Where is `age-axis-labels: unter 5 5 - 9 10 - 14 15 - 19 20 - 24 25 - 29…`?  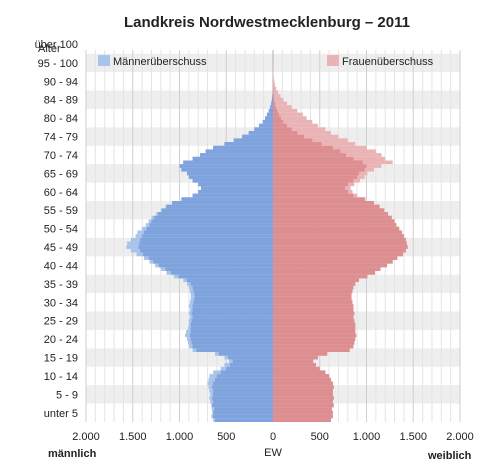 age-axis-labels: unter 5 5 - 9 10 - 14 15 - 19 20 - 24 25 - 29… is located at coordinates (56, 229).